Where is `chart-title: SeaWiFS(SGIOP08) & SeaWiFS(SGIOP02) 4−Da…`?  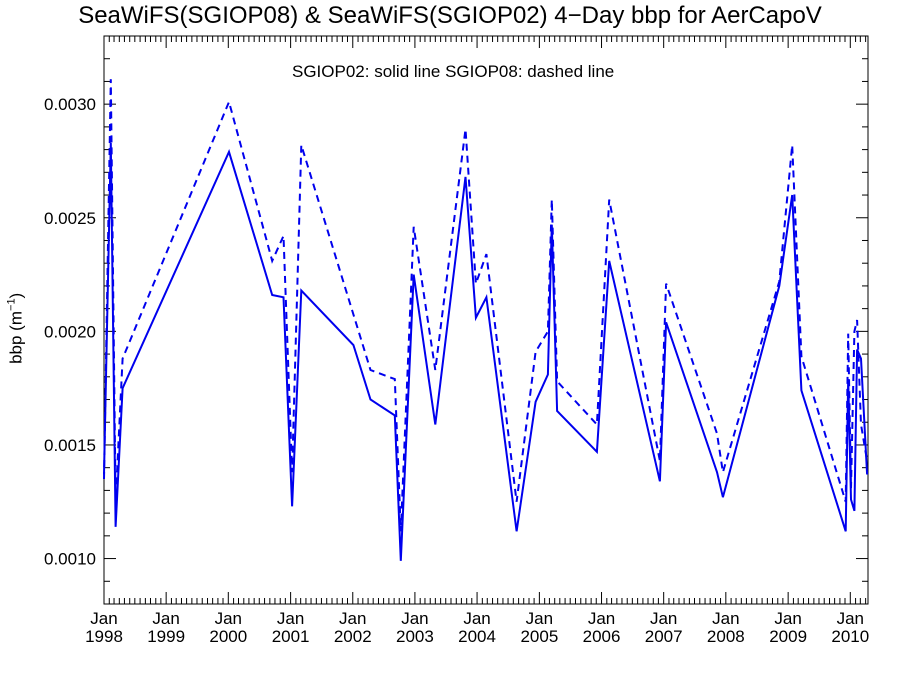 chart-title: SeaWiFS(SGIOP08) & SeaWiFS(SGIOP02) 4−Da… is located at coordinates (450, 15).